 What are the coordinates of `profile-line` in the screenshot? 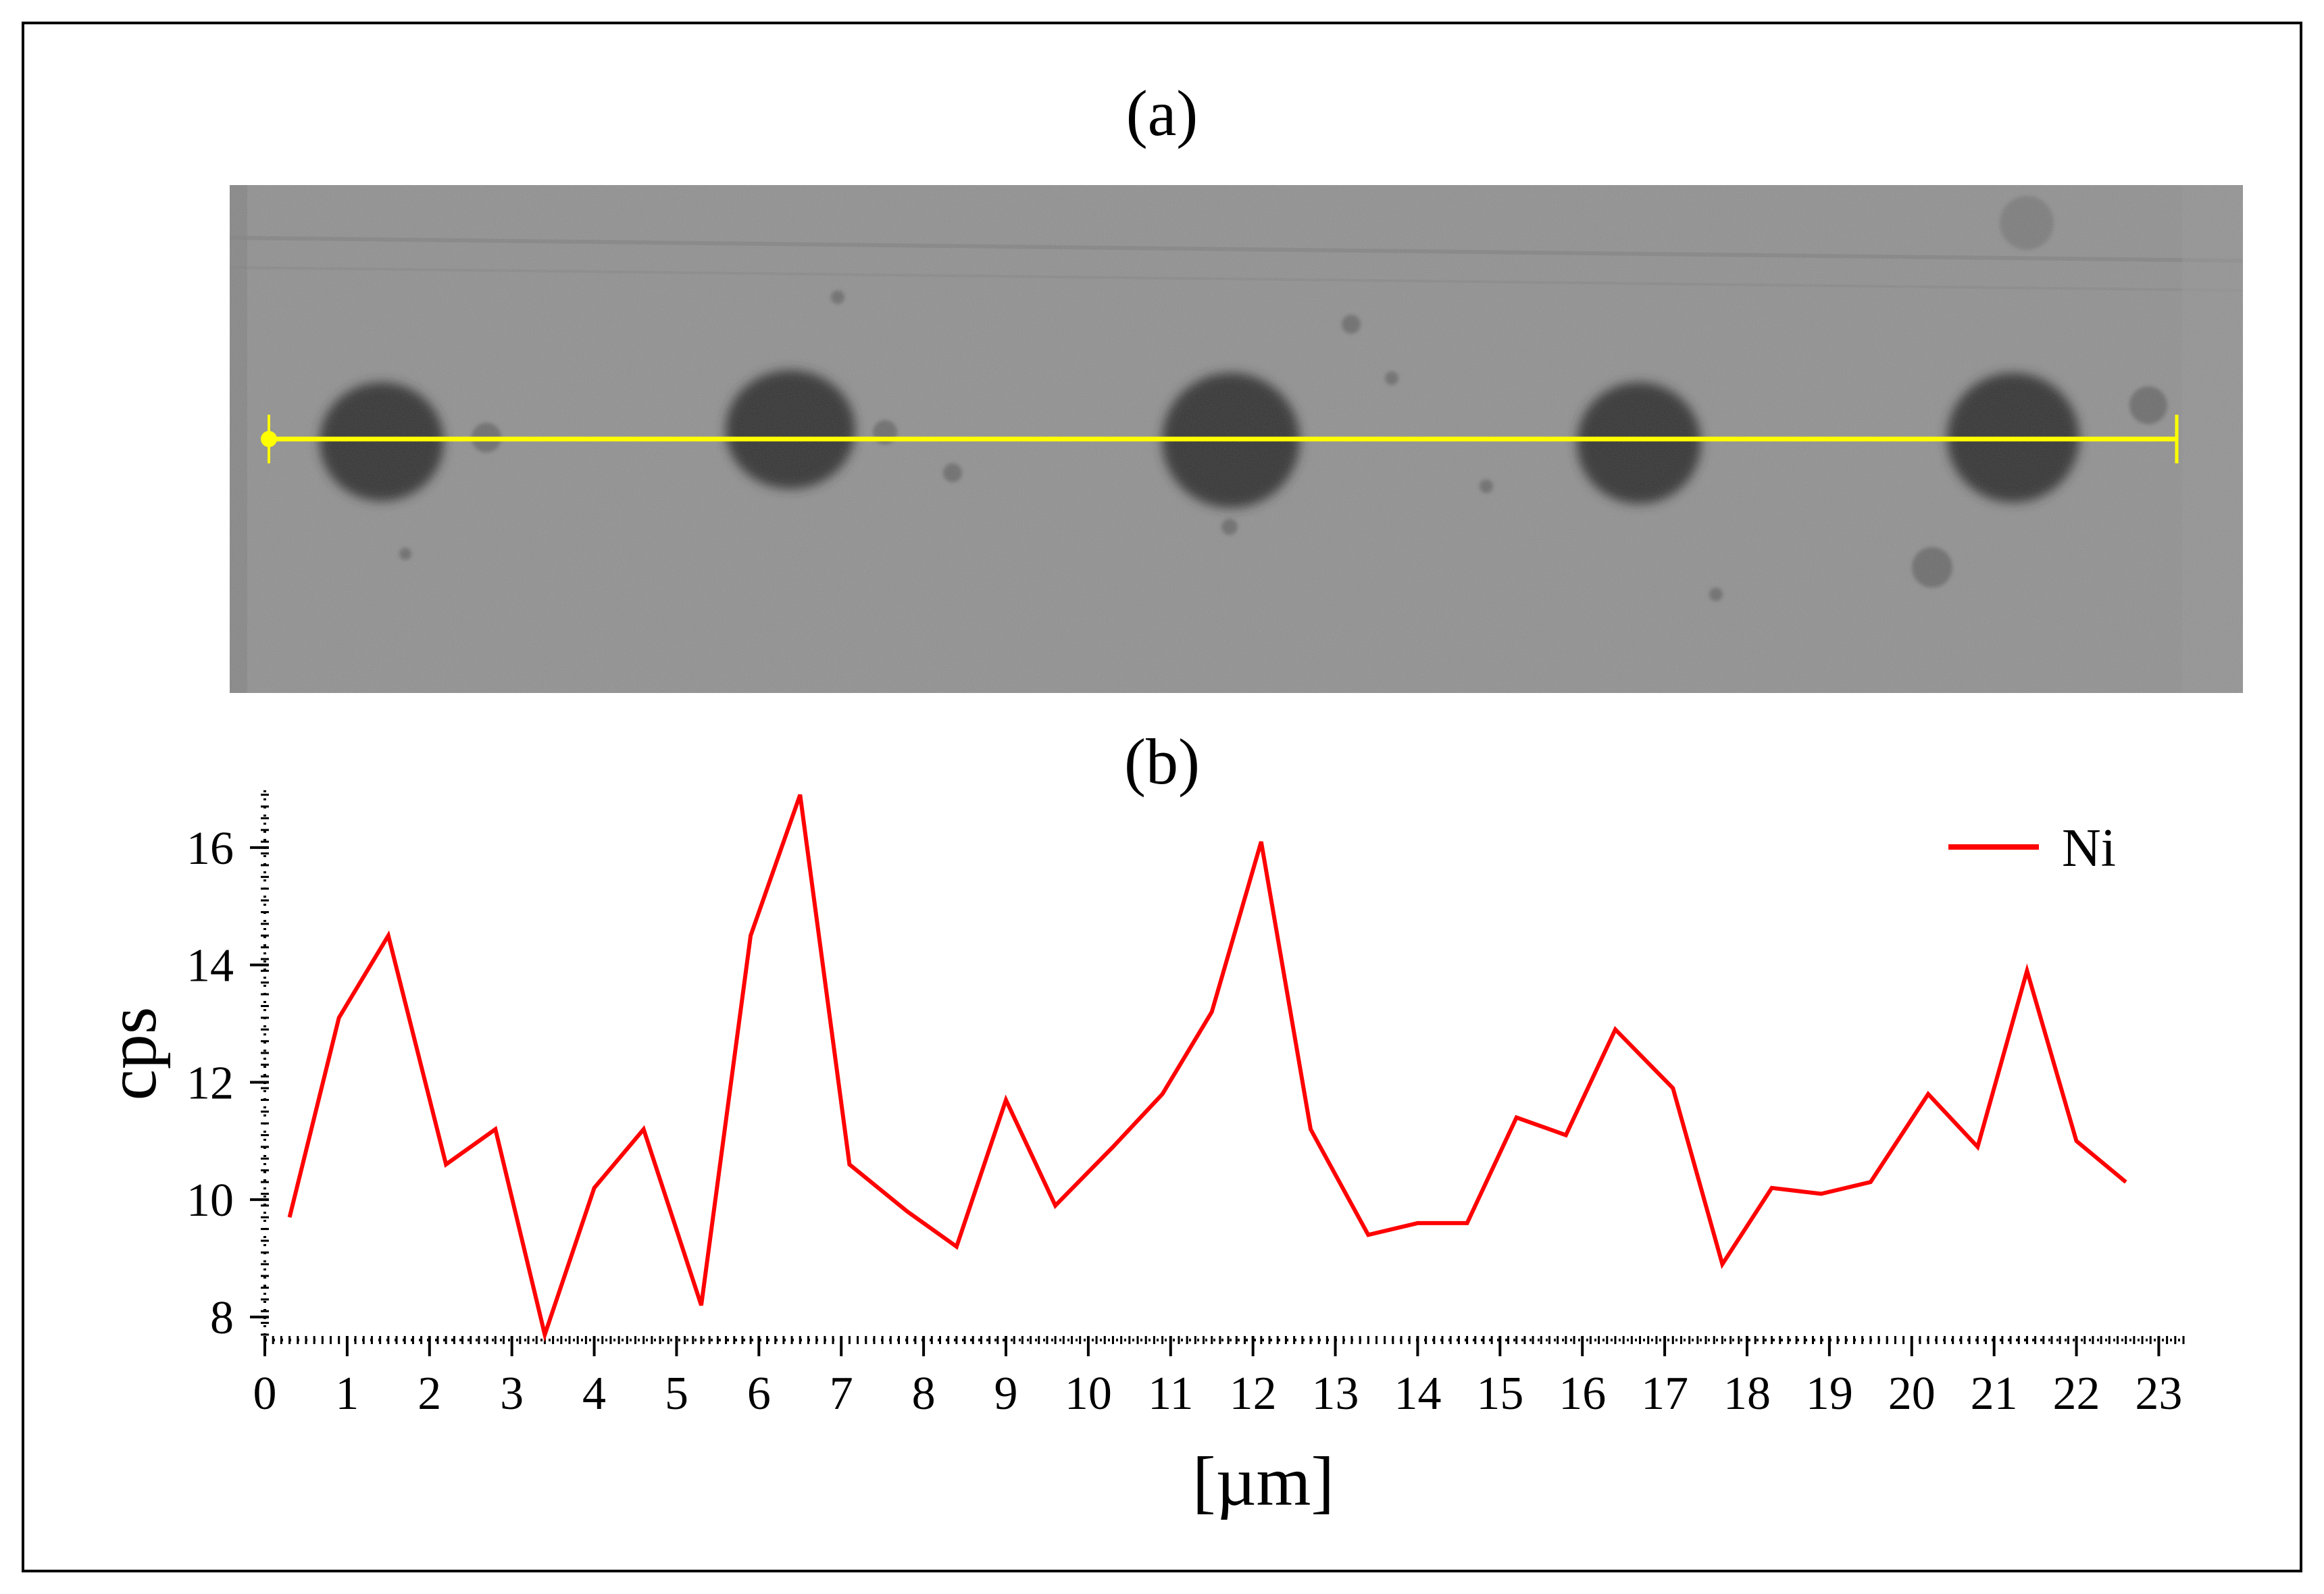 It's located at (1220, 439).